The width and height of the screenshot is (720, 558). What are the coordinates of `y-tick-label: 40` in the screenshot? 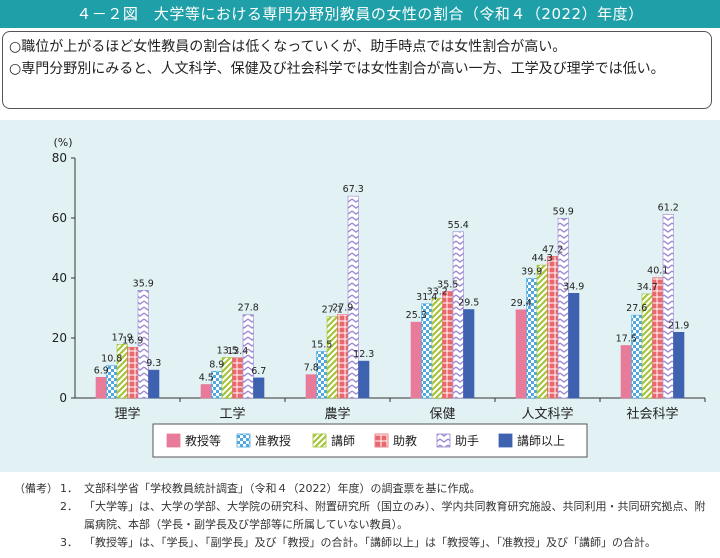 It's located at (59, 278).